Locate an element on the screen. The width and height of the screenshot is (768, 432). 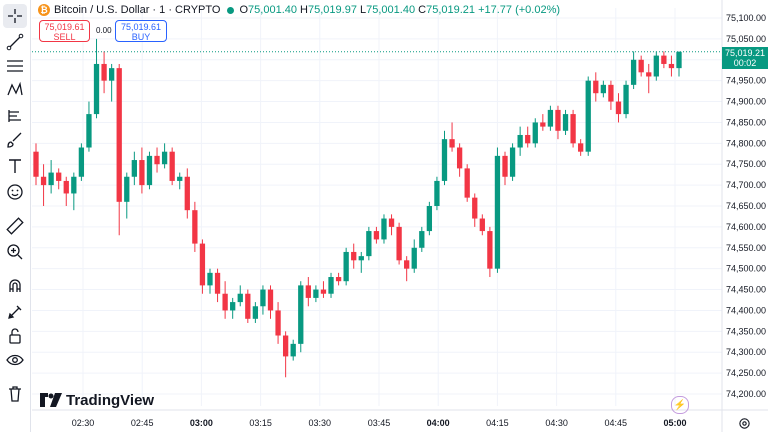
go-to-realtime-button: ⚡ is located at coordinates (680, 405).